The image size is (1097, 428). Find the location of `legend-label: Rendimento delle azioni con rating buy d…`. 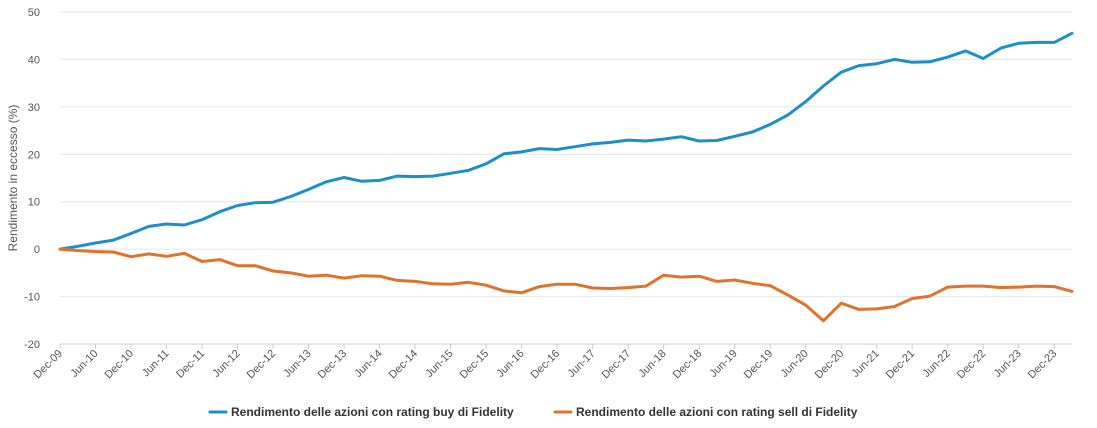

legend-label: Rendimento delle azioni con rating buy d… is located at coordinates (372, 412).